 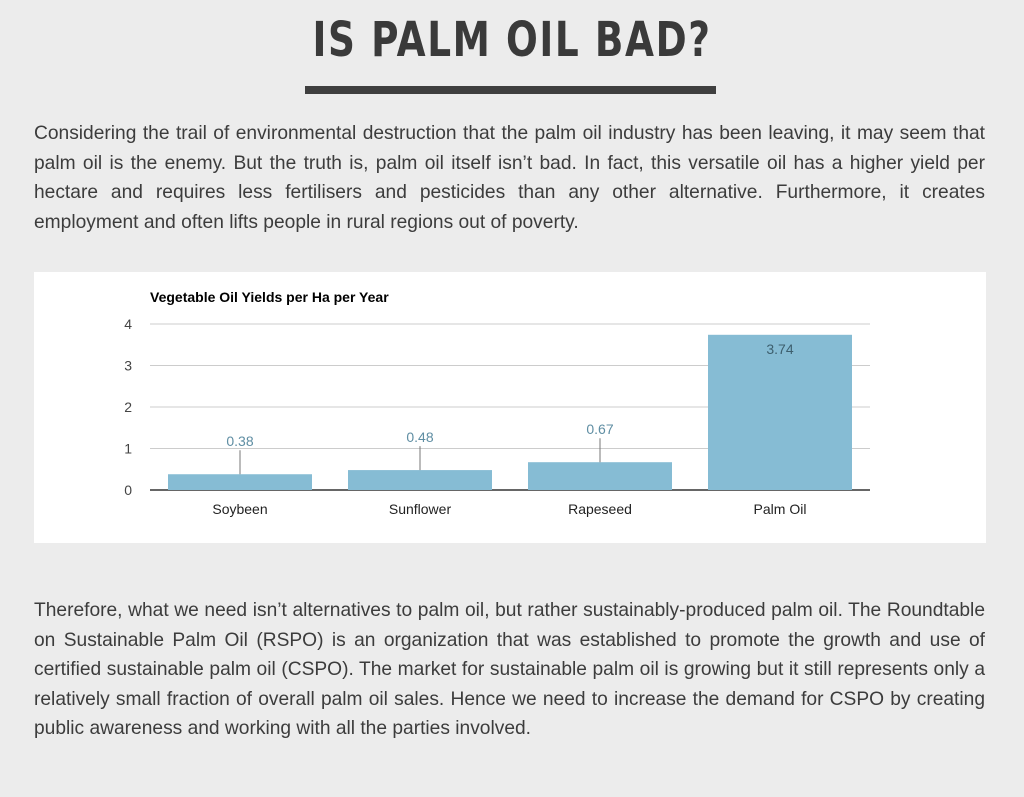 I want to click on title-underline, so click(x=510, y=90).